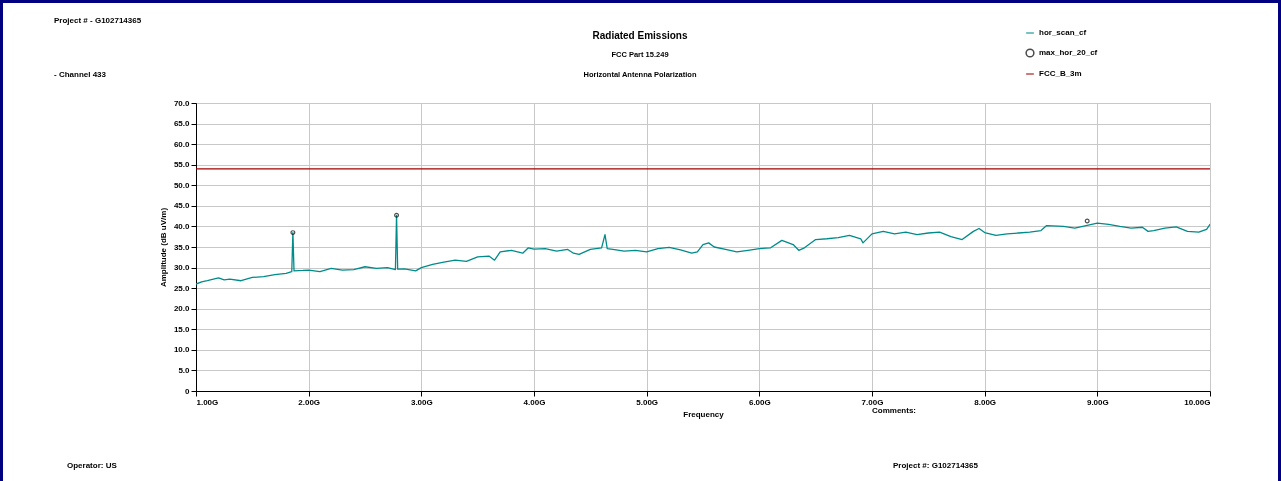 Image resolution: width=1281 pixels, height=481 pixels. What do you see at coordinates (182, 185) in the screenshot?
I see `y-tick-label: 50.0` at bounding box center [182, 185].